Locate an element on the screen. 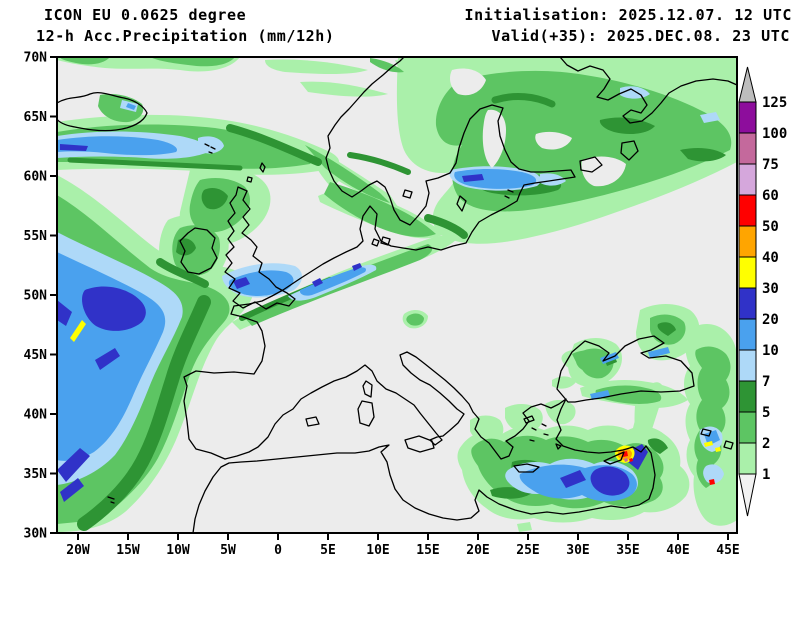 This screenshot has height=618, width=800. legend-value-label: 40 is located at coordinates (770, 258).